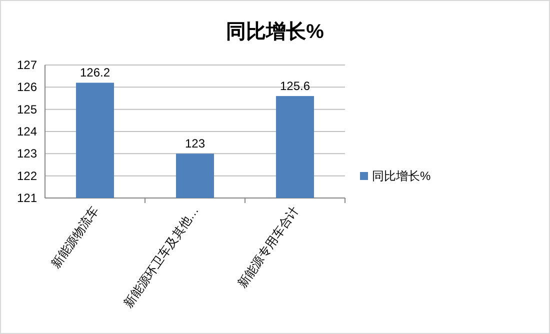  Describe the element at coordinates (27, 198) in the screenshot. I see `y-tick-label: 121` at that location.